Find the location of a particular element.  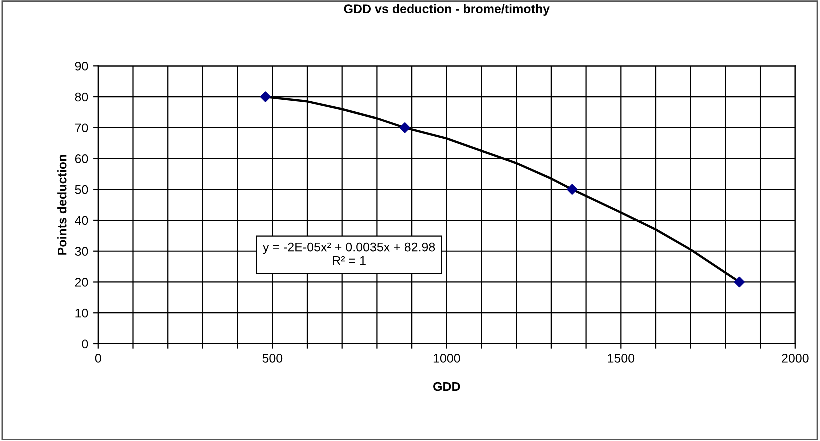

x-tick-label: 2000 is located at coordinates (795, 358).